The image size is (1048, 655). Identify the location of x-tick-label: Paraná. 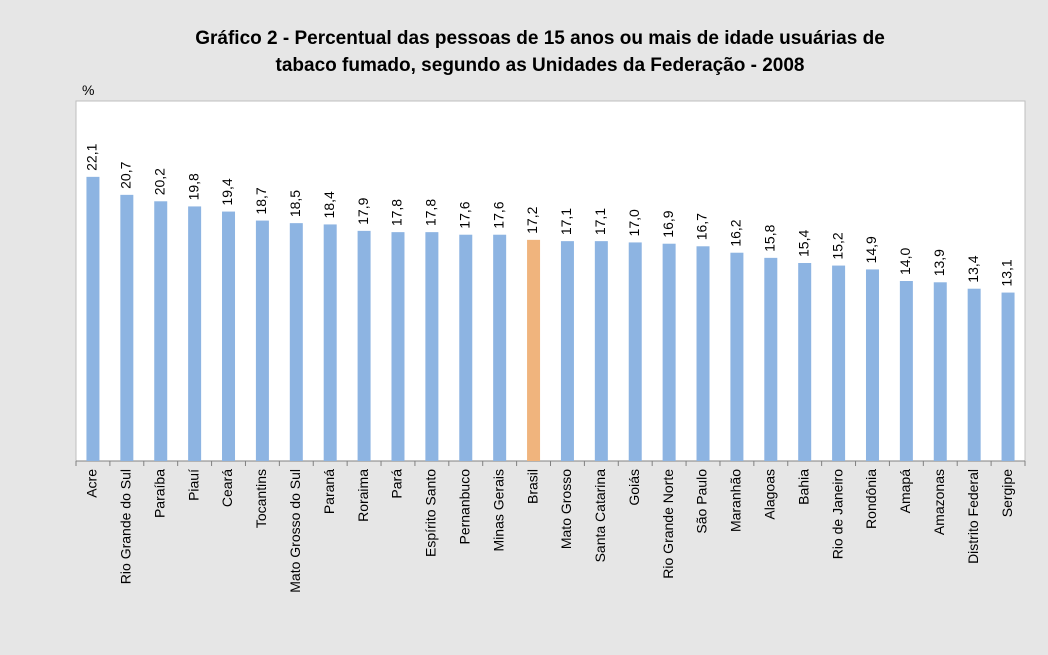
(329, 491).